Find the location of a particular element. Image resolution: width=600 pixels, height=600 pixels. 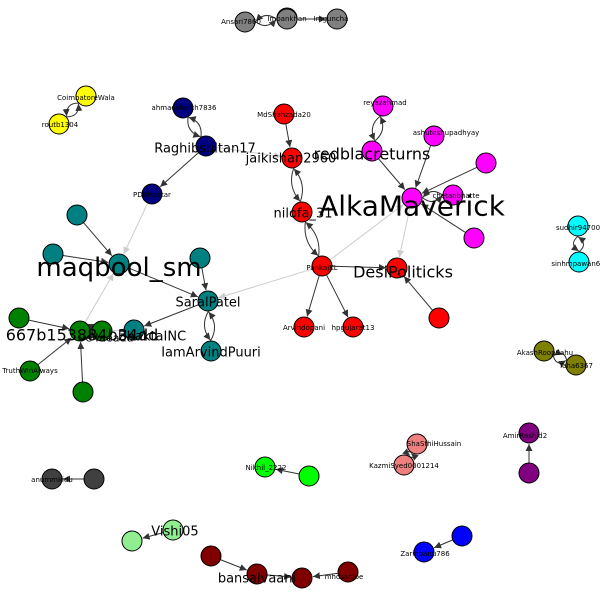

node-t3 is located at coordinates (200, 258).